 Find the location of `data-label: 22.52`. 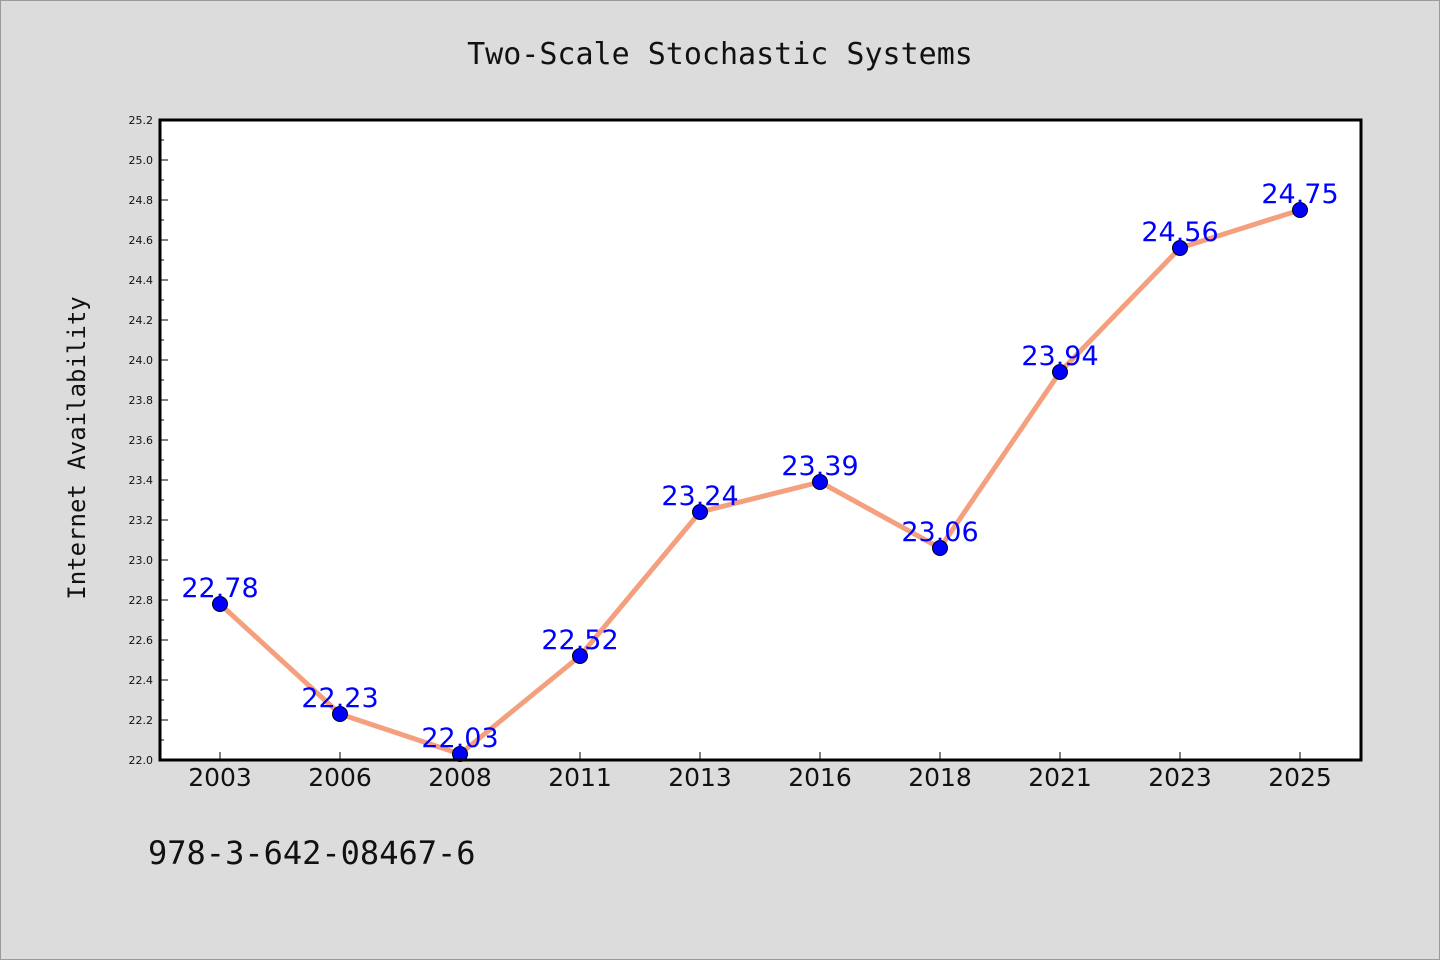

data-label: 22.52 is located at coordinates (579, 640).